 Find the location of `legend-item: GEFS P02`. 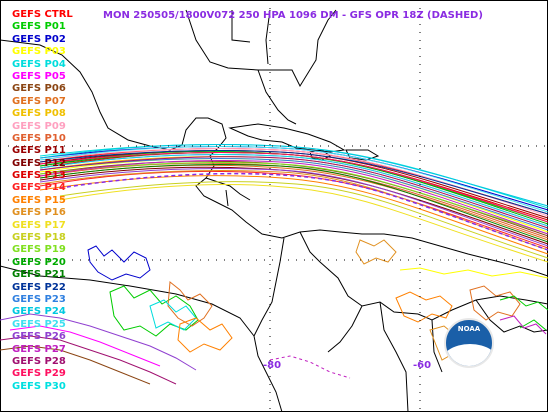

legend-item: GEFS P02 is located at coordinates (39, 39).